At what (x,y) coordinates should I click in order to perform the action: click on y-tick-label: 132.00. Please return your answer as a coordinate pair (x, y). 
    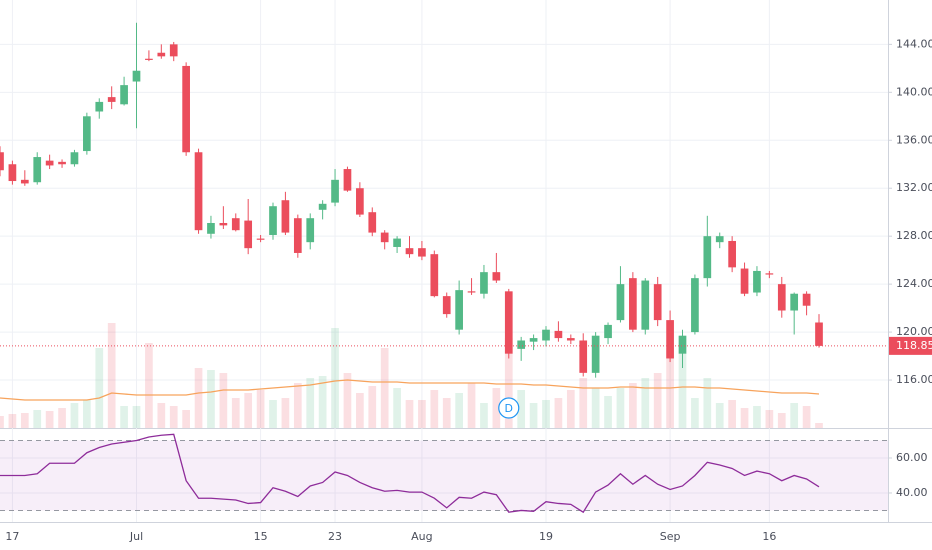
    Looking at the image, I should click on (914, 187).